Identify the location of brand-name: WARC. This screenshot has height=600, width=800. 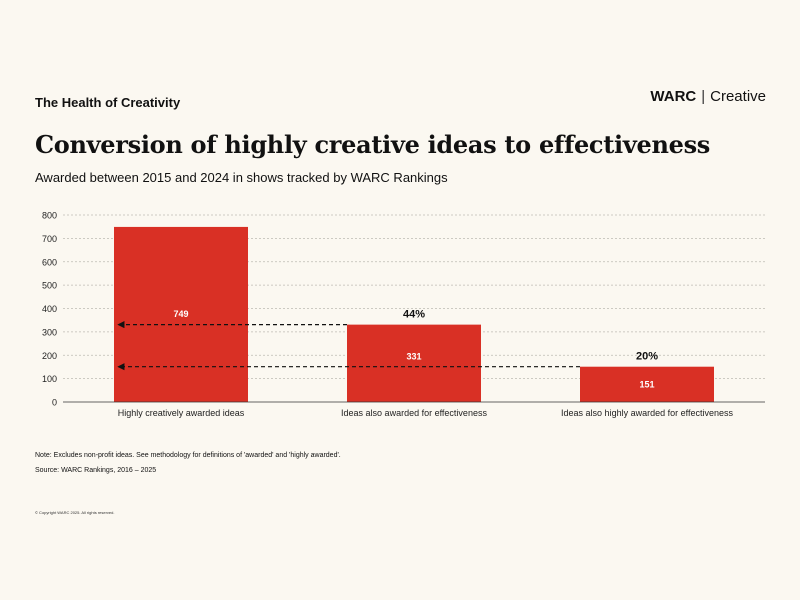
(673, 96).